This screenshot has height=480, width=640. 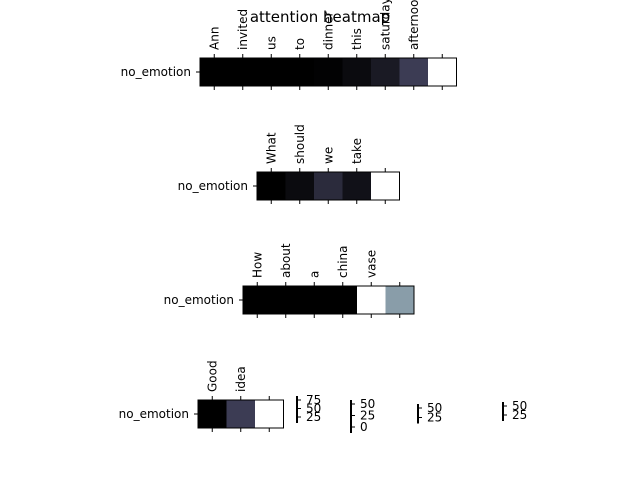 I want to click on token-label: a, so click(x=314, y=274).